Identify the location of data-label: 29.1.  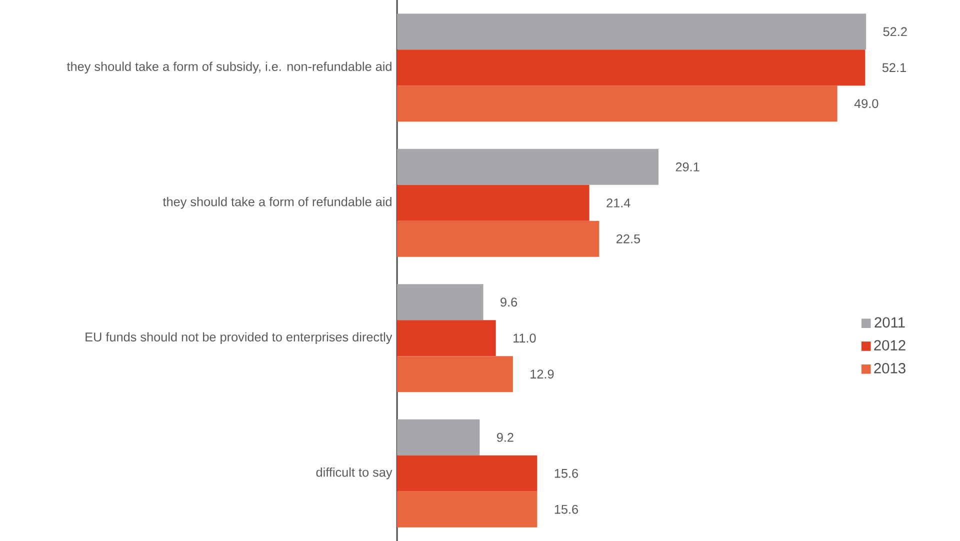
(688, 167).